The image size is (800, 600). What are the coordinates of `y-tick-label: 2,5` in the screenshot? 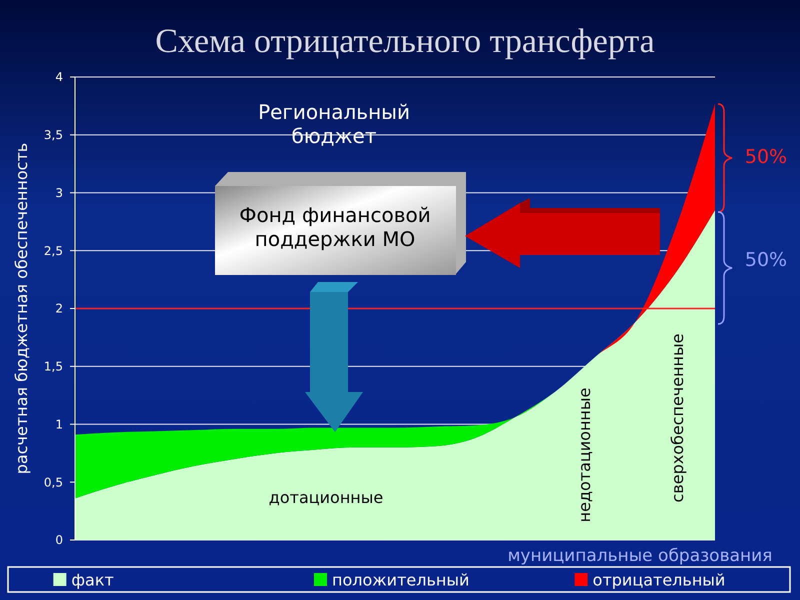 It's located at (53, 251).